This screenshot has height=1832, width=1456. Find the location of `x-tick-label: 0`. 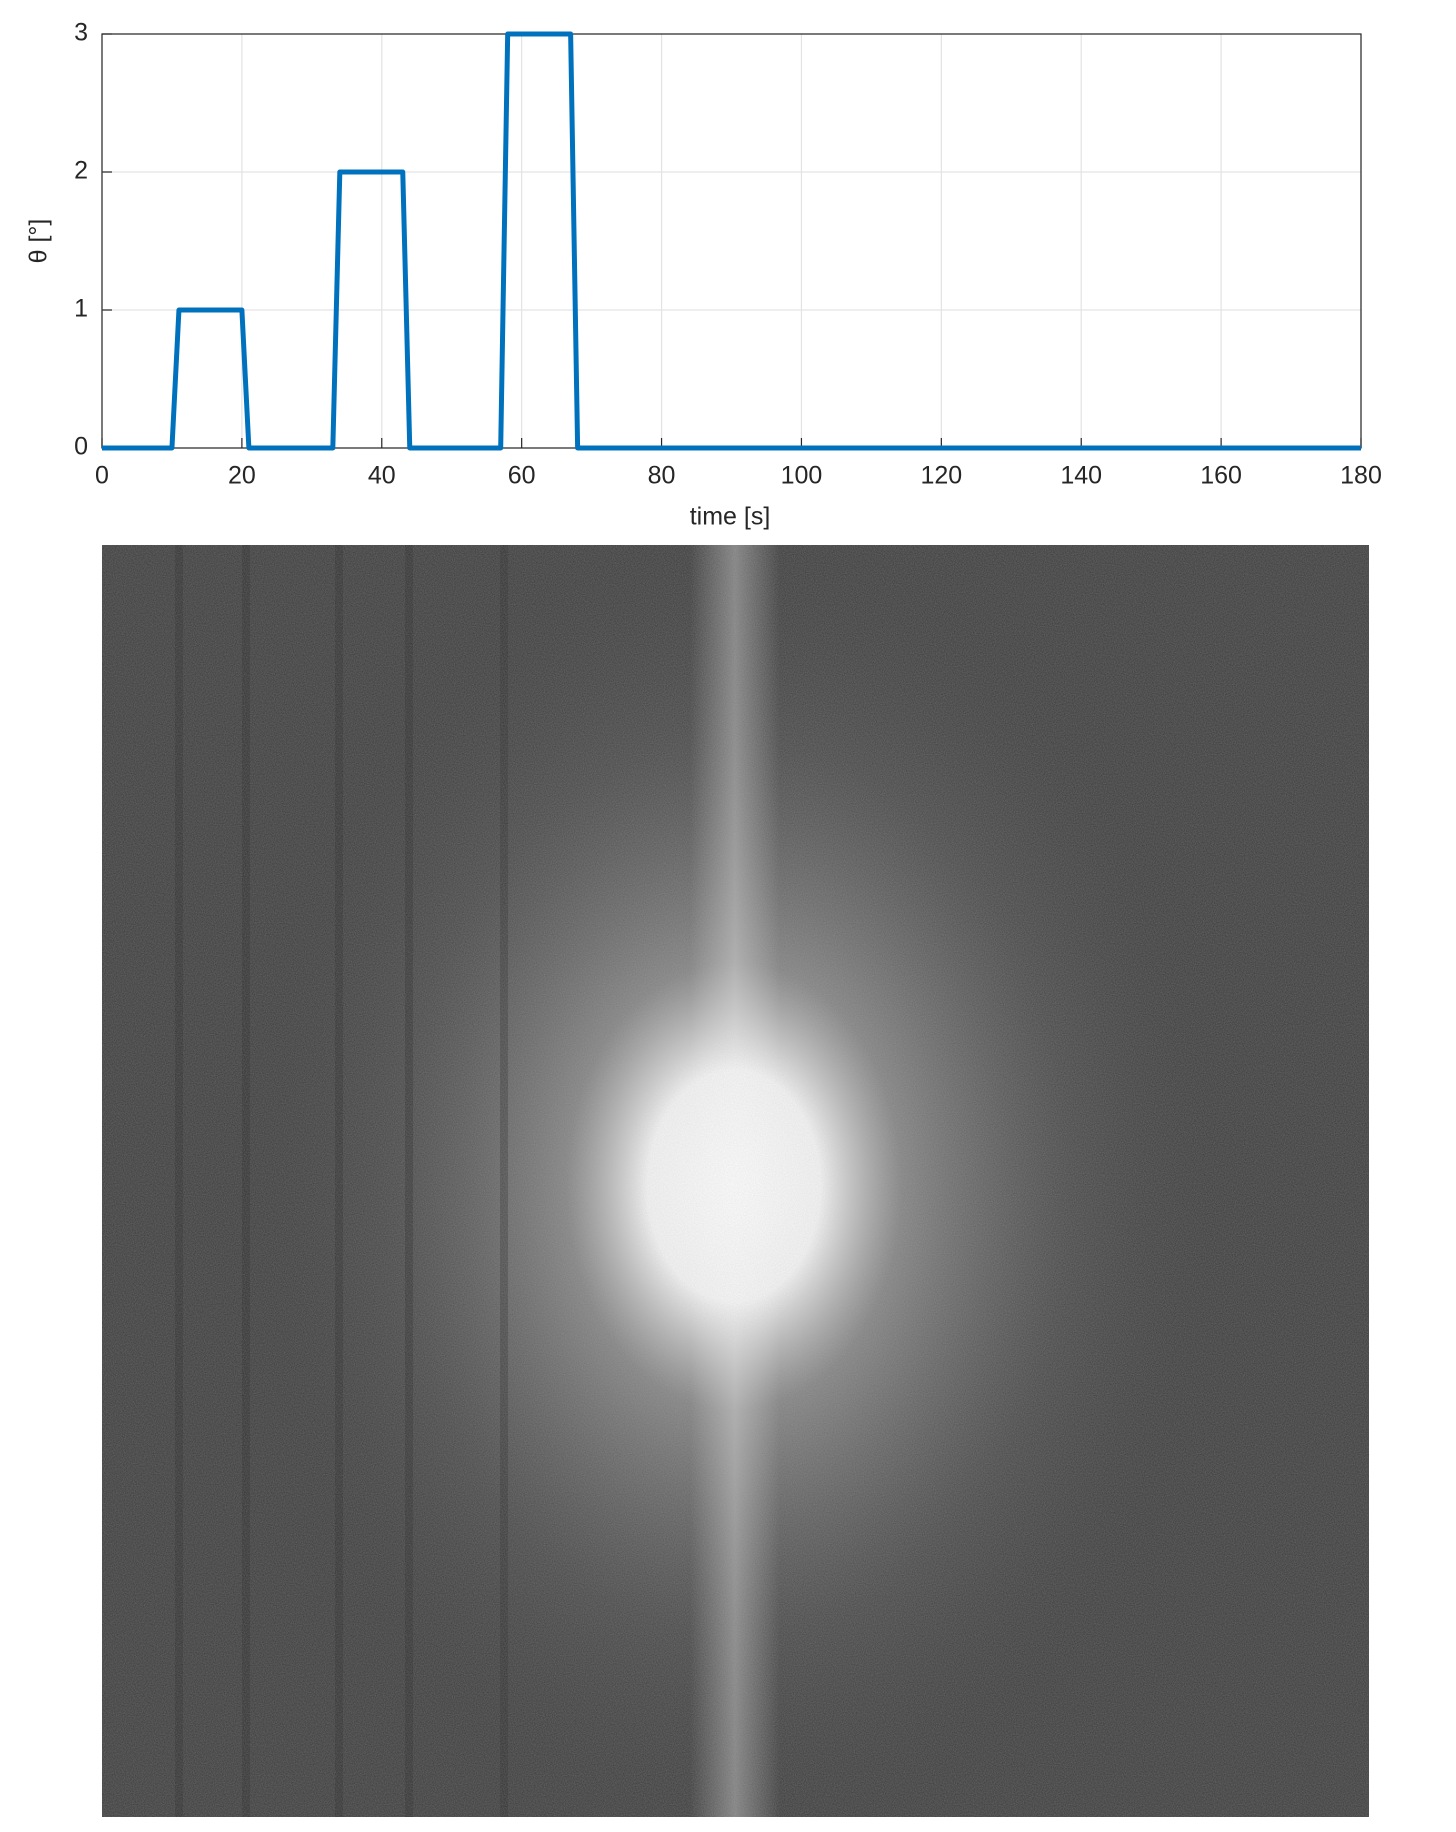

x-tick-label: 0 is located at coordinates (102, 476).